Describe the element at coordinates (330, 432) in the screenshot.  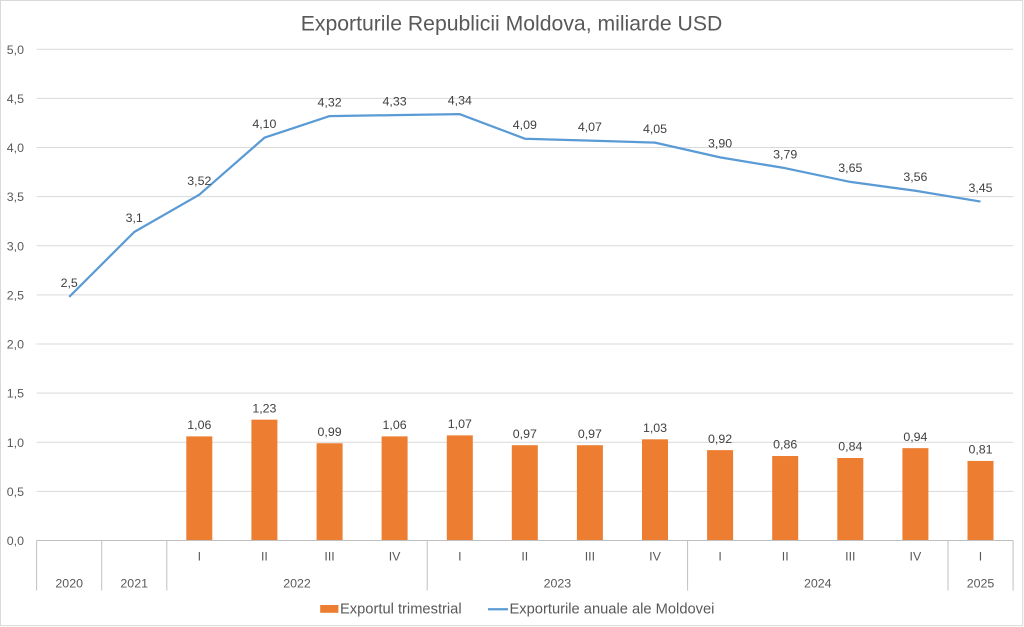
I see `svg-text: 0,99` at that location.